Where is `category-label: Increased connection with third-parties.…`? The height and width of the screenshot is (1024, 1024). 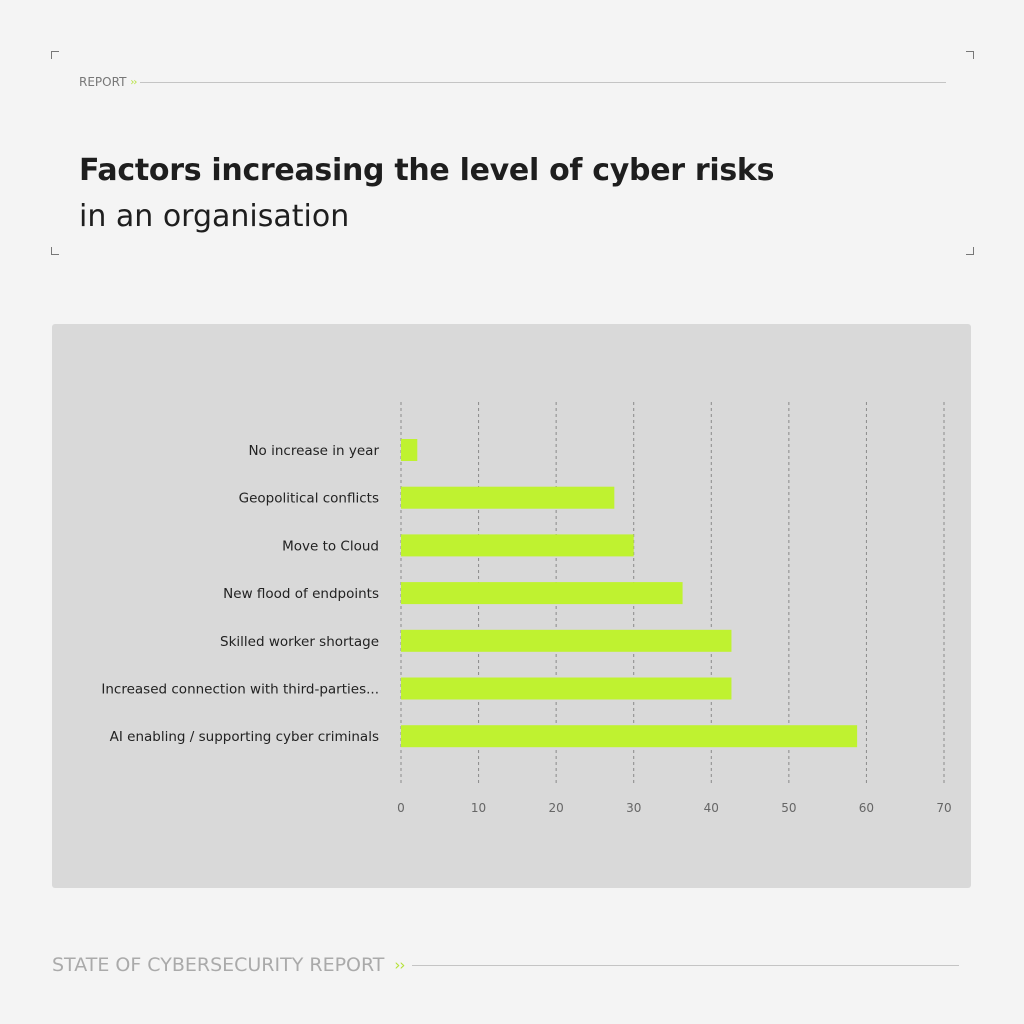 category-label: Increased connection with third-parties.… is located at coordinates (240, 690).